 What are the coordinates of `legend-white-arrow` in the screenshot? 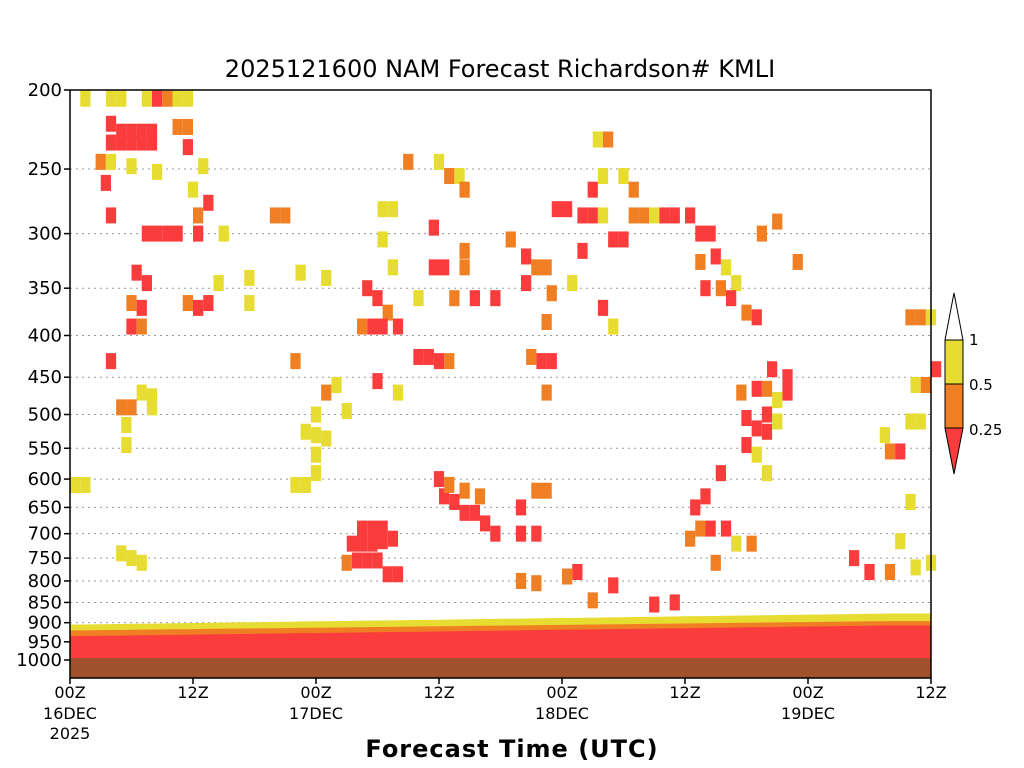 It's located at (954, 316).